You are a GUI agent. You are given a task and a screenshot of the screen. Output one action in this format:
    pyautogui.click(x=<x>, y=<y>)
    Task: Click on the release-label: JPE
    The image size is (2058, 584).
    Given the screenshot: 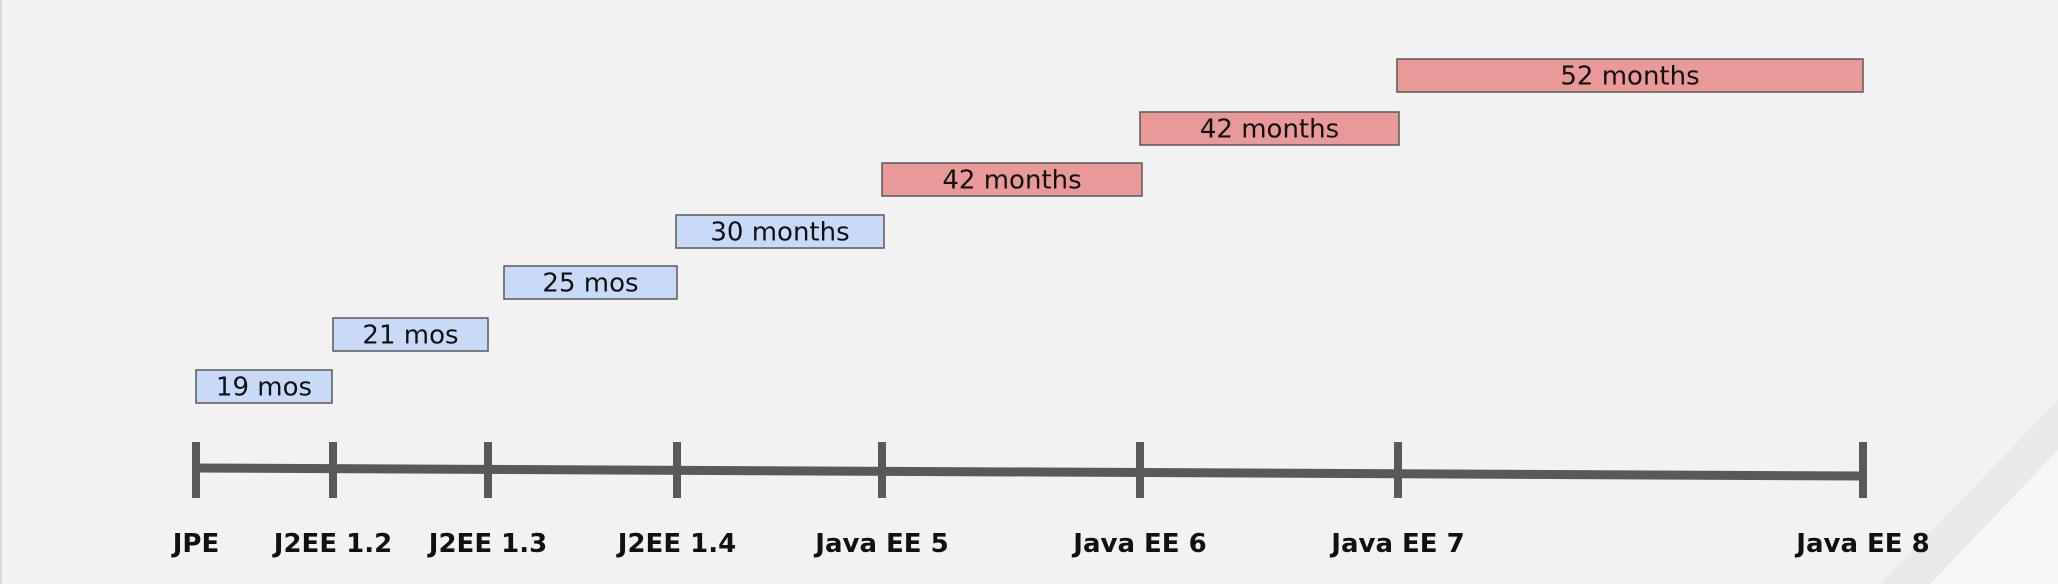 What is the action you would take?
    pyautogui.click(x=195, y=544)
    